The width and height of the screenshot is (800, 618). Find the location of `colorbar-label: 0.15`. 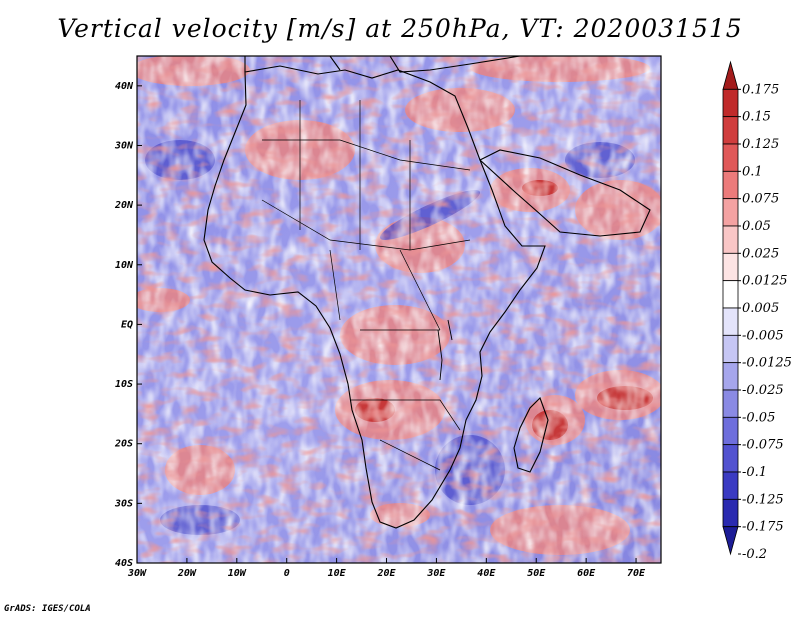

colorbar-label: 0.15 is located at coordinates (756, 117).